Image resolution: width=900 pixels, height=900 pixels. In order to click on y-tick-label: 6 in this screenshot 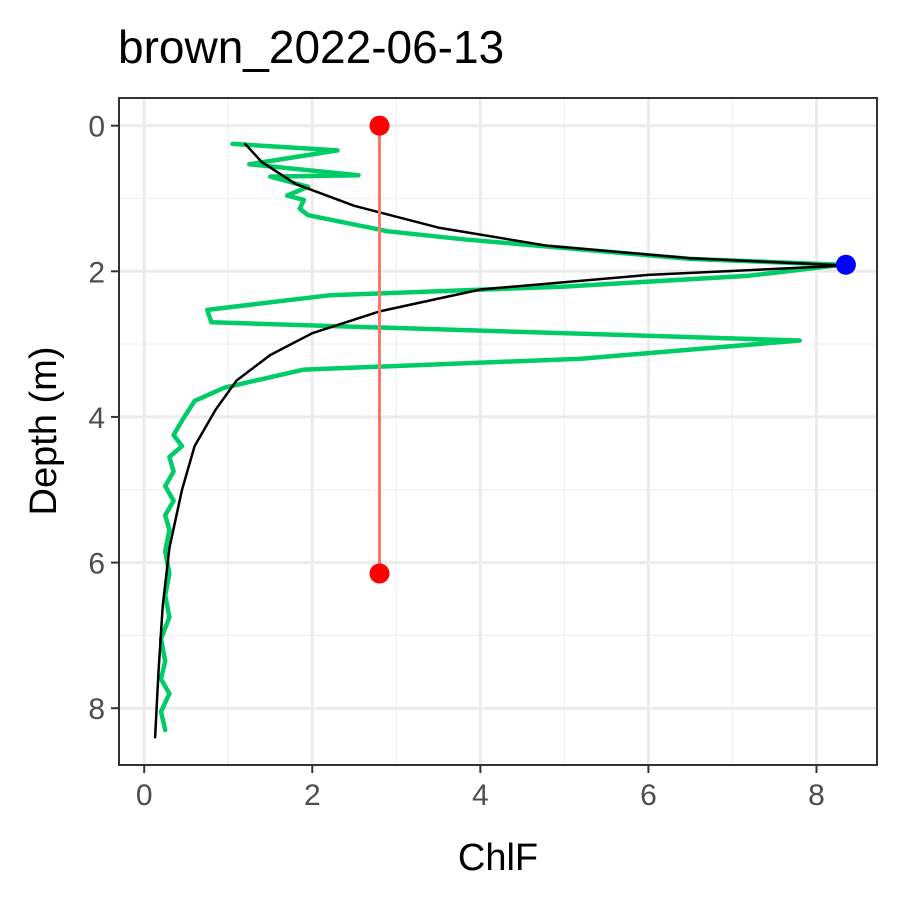, I will do `click(96, 564)`.